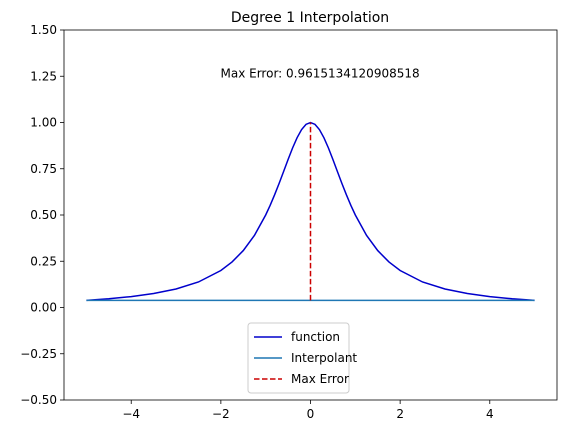 Image resolution: width=568 pixels, height=433 pixels. Describe the element at coordinates (400, 414) in the screenshot. I see `x-tick-label: 2` at that location.